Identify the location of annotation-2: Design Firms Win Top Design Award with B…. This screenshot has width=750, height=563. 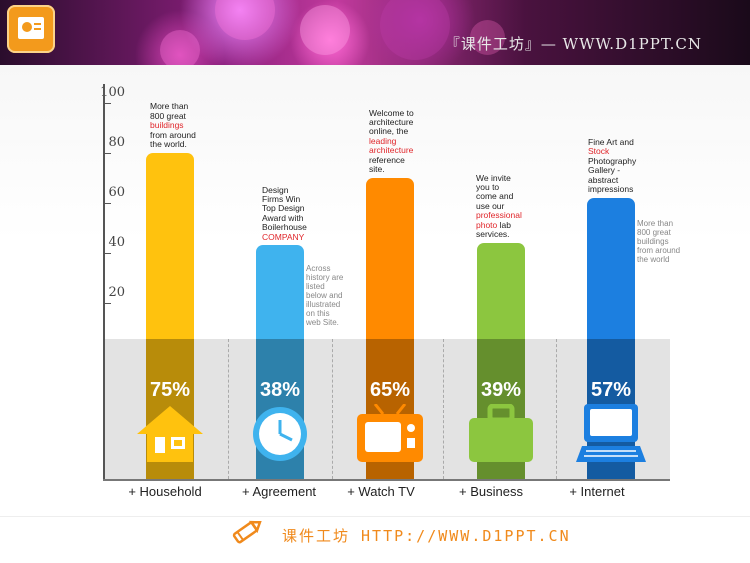
(286, 213).